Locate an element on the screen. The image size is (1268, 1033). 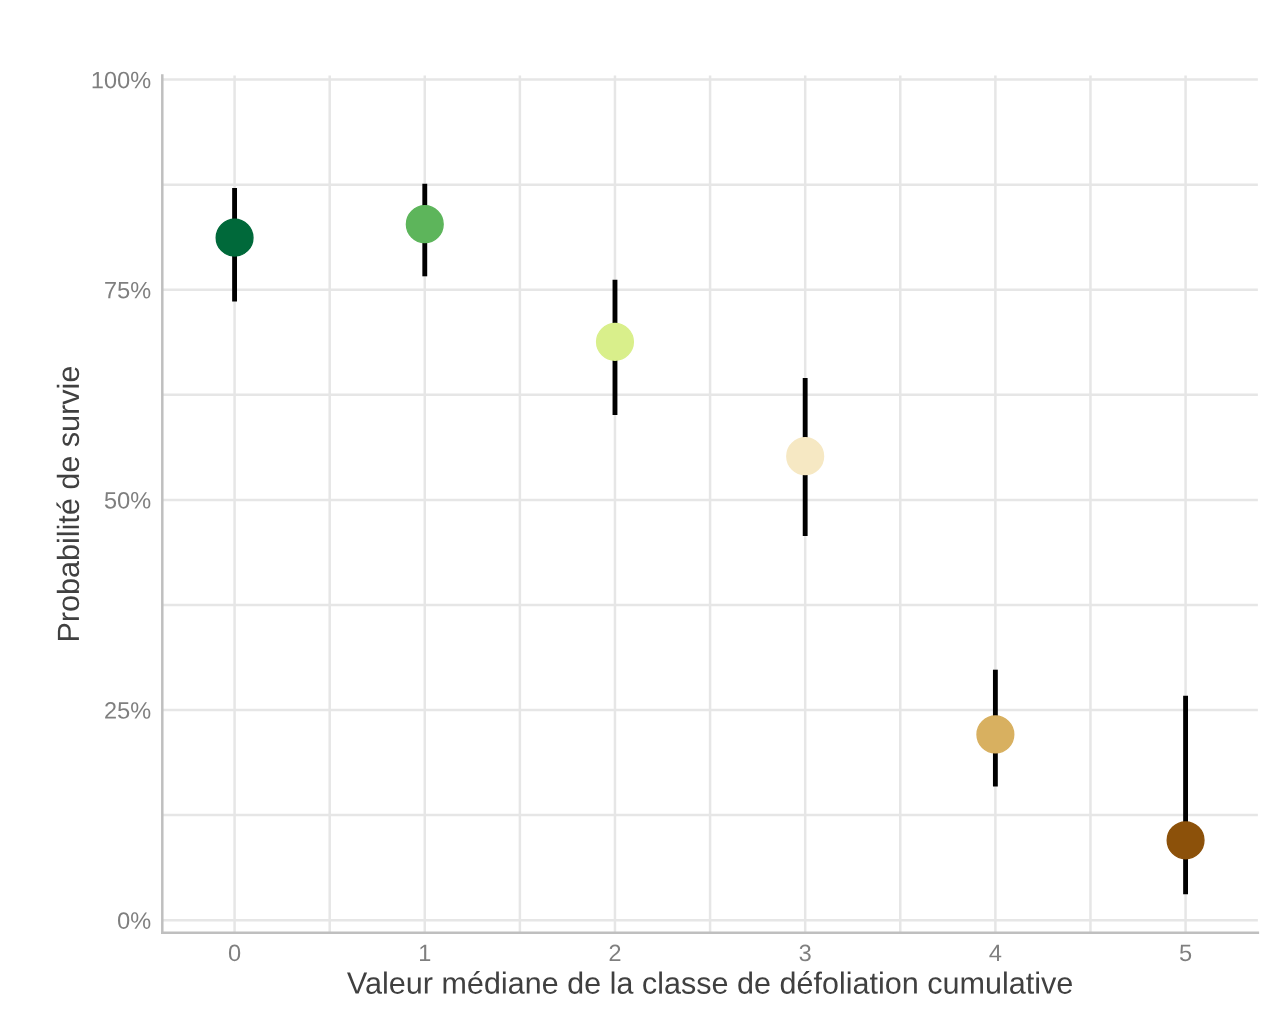
y-tick-label: 25% is located at coordinates (128, 710).